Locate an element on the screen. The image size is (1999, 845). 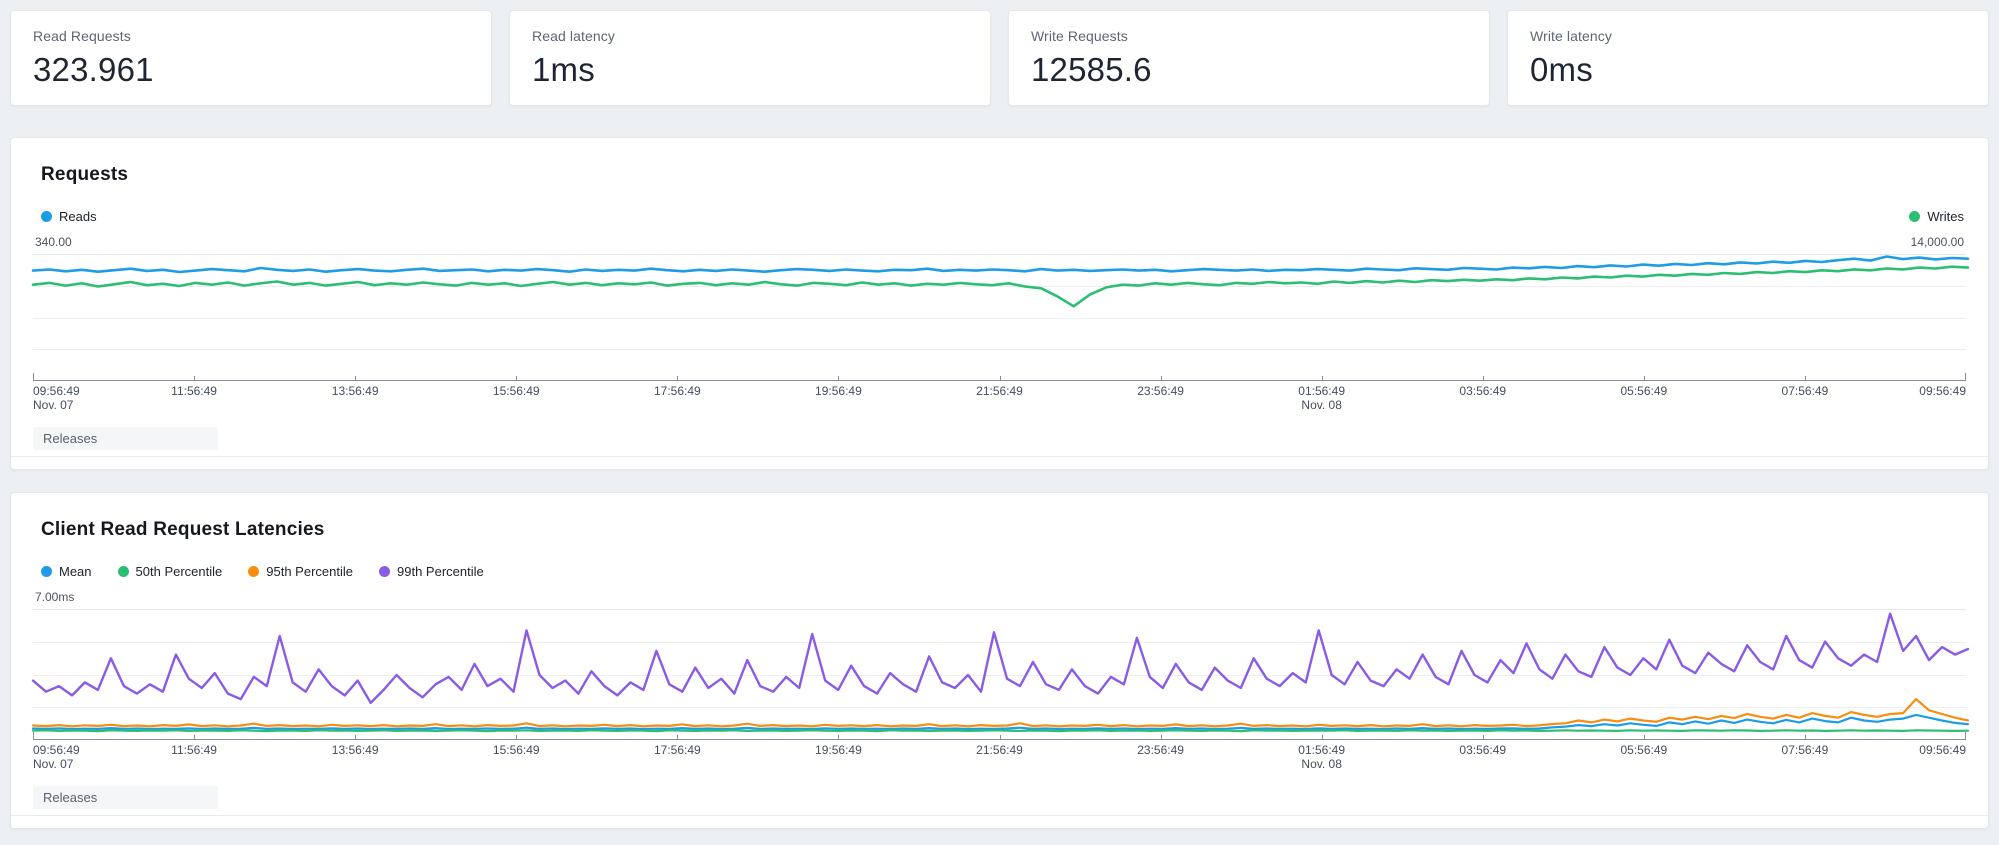
y-max-left-label: 340.00 is located at coordinates (53, 242).